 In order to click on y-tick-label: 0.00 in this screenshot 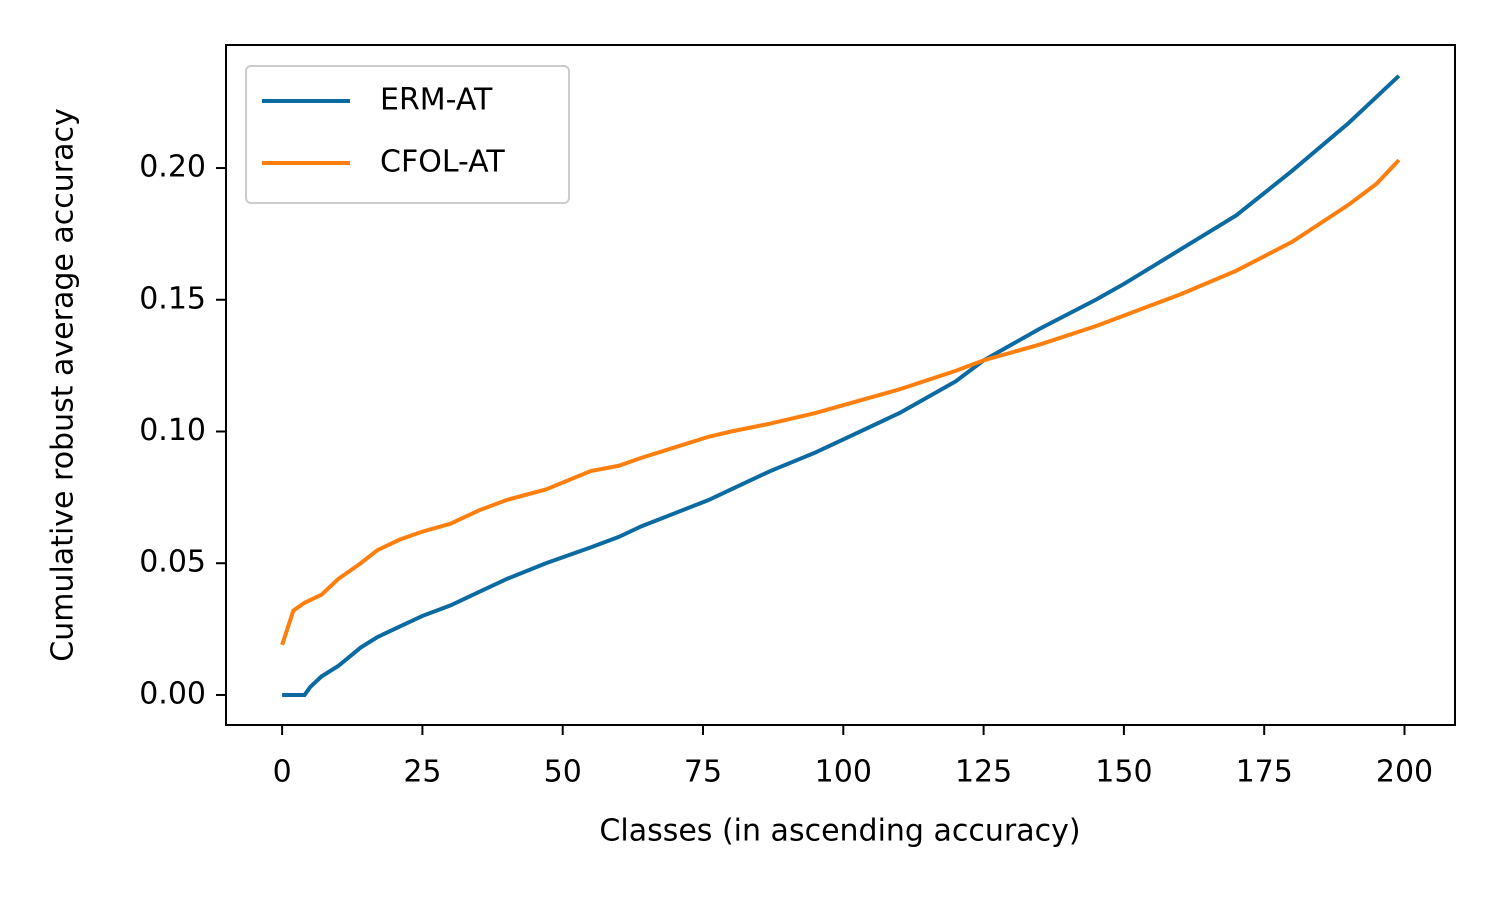, I will do `click(172, 693)`.